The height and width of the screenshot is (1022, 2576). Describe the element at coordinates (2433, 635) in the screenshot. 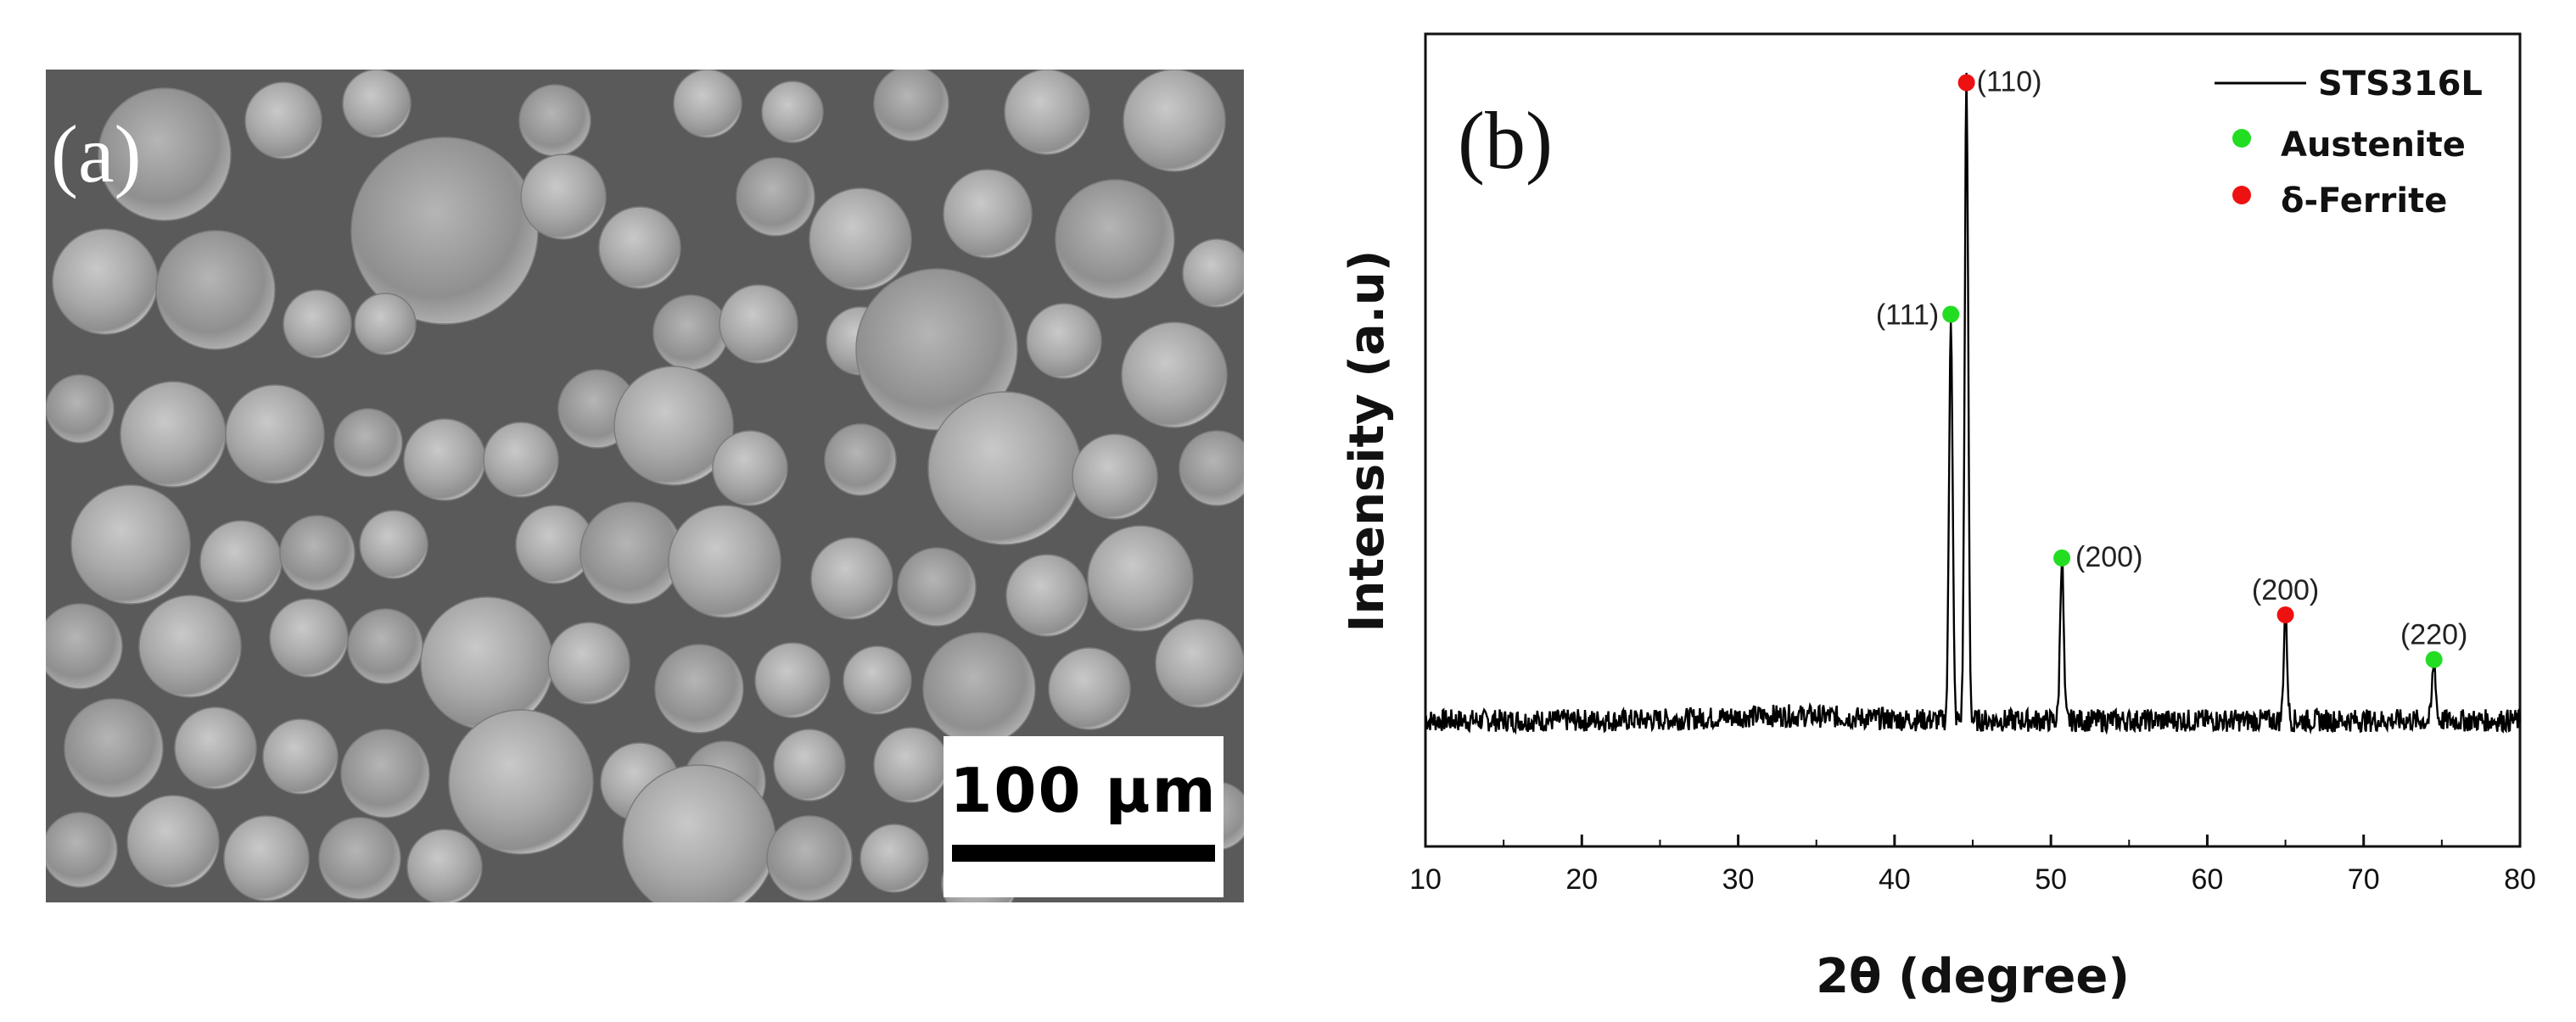

I see `peak-label: (220)` at that location.